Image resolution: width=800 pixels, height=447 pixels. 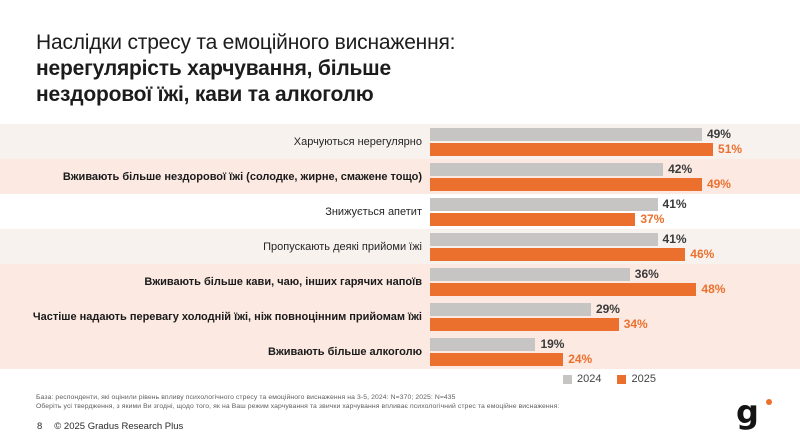 I want to click on chart-row: Пропускають деякі прийоми їжі 41% 46%, so click(x=400, y=246).